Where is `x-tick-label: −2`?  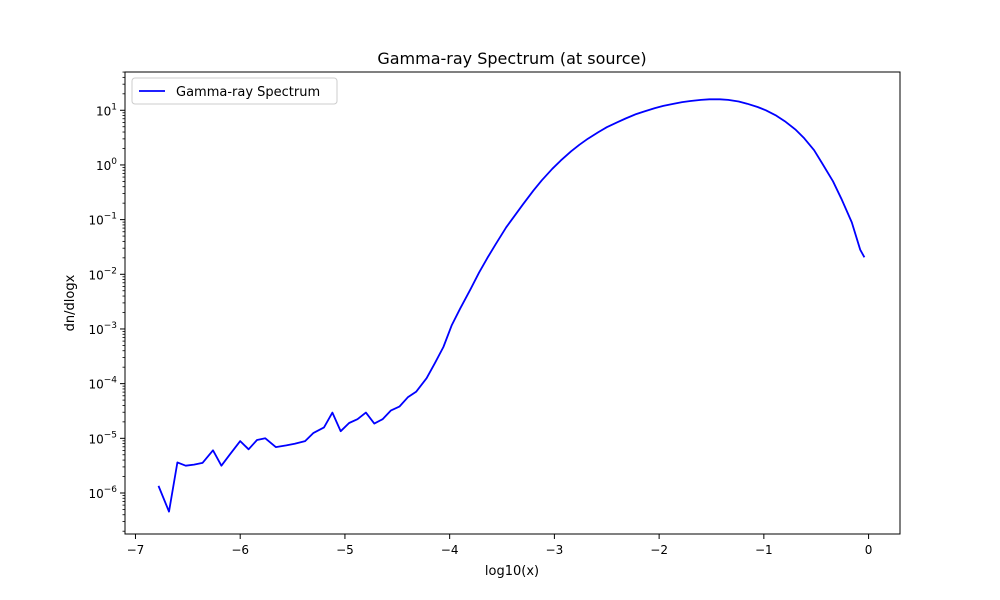 x-tick-label: −2 is located at coordinates (659, 550).